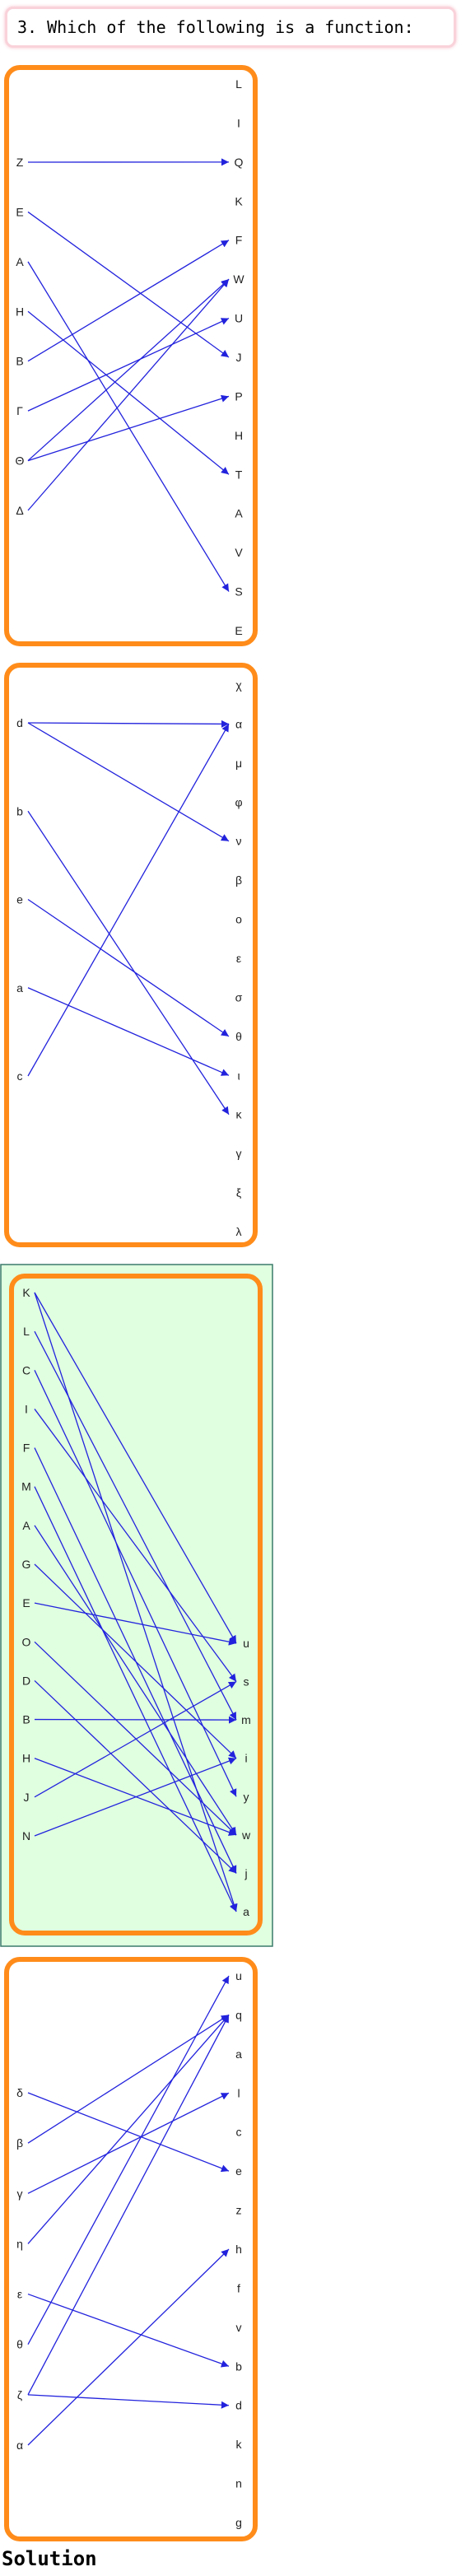 The height and width of the screenshot is (2576, 461). What do you see at coordinates (238, 763) in the screenshot?
I see `codomain-label: μ` at bounding box center [238, 763].